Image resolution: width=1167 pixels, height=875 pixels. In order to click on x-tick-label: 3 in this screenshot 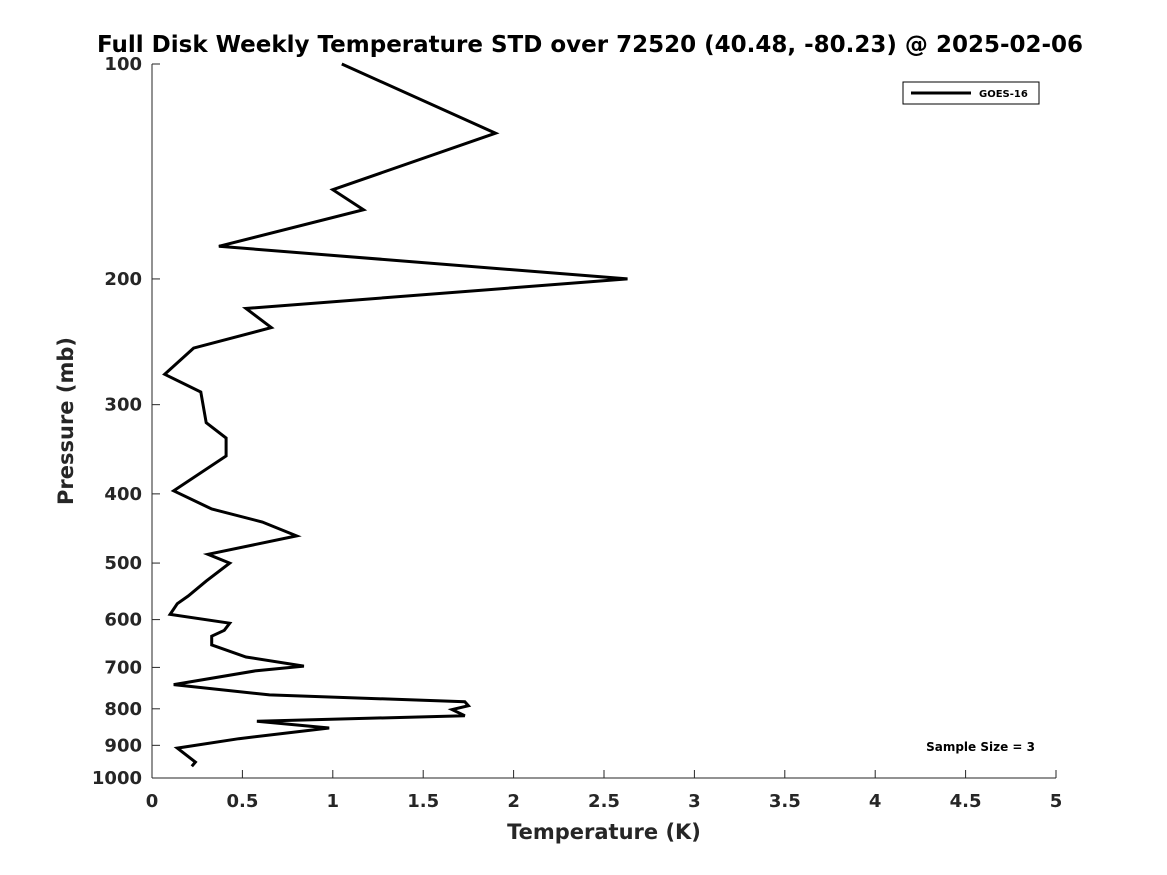, I will do `click(694, 801)`.